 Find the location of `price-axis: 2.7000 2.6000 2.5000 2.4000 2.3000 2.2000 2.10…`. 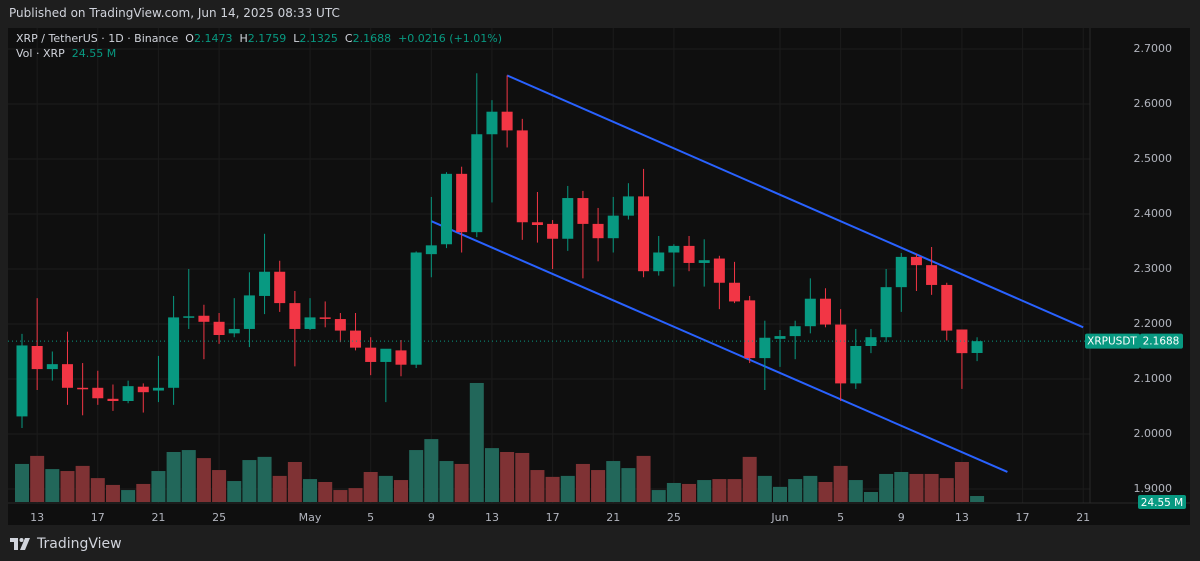

price-axis: 2.7000 2.6000 2.5000 2.4000 2.3000 2.2000 2.10… is located at coordinates (1153, 268).